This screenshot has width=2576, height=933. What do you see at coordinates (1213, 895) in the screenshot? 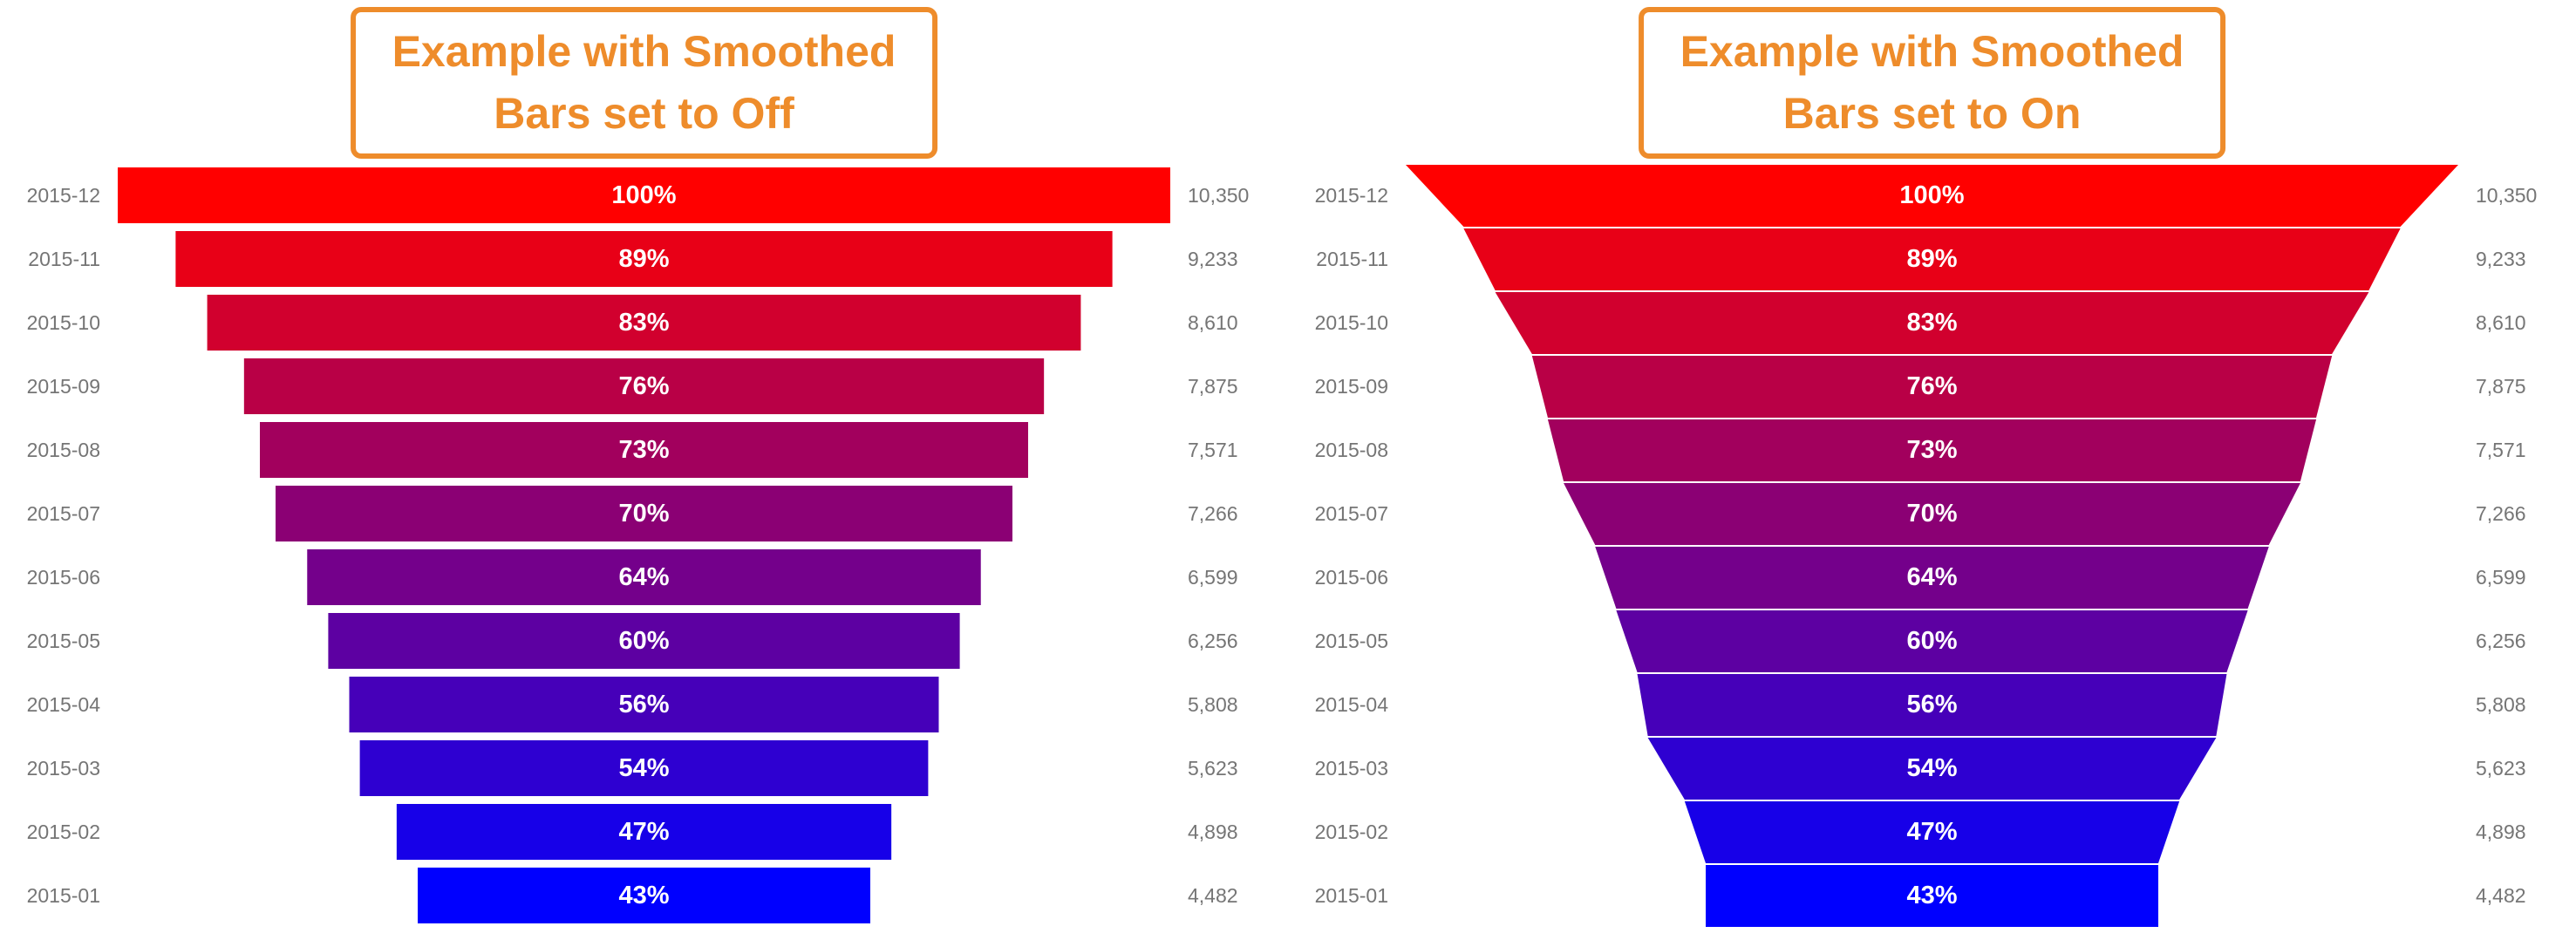
I see `row-value-label: 4,482` at bounding box center [1213, 895].